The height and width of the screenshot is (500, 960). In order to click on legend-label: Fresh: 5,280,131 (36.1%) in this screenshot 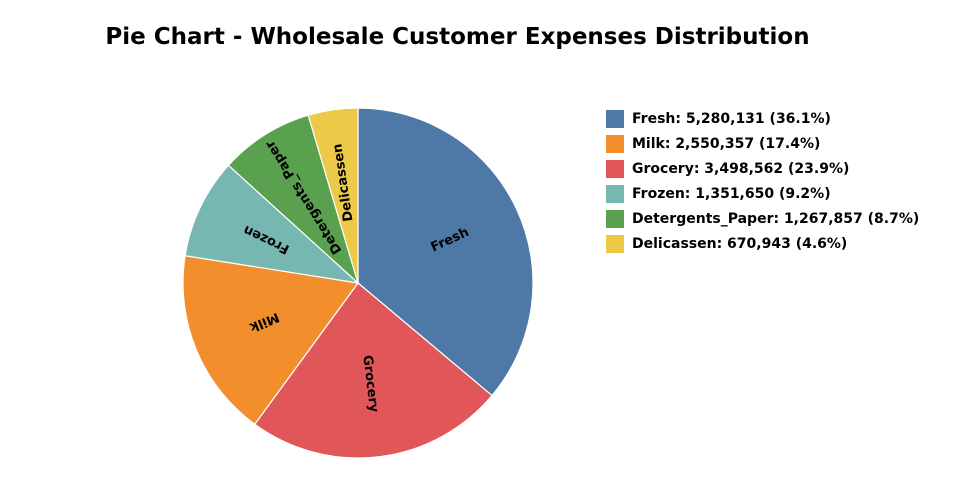, I will do `click(731, 118)`.